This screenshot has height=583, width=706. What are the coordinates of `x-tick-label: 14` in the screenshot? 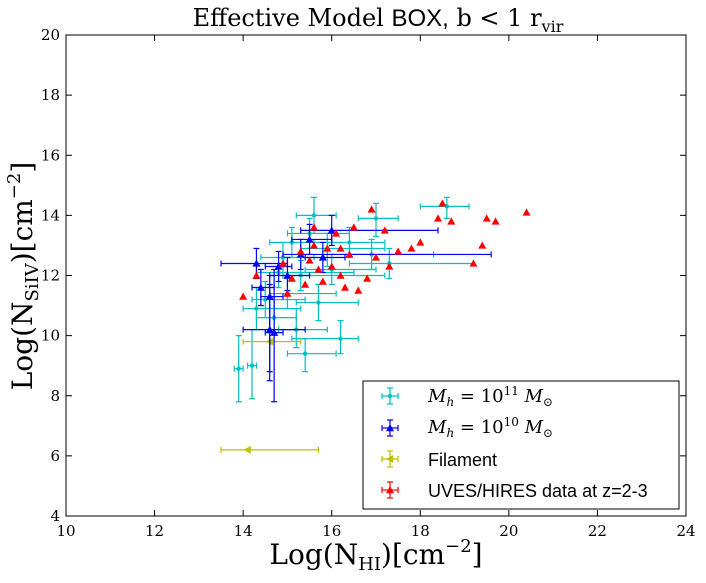 It's located at (243, 531).